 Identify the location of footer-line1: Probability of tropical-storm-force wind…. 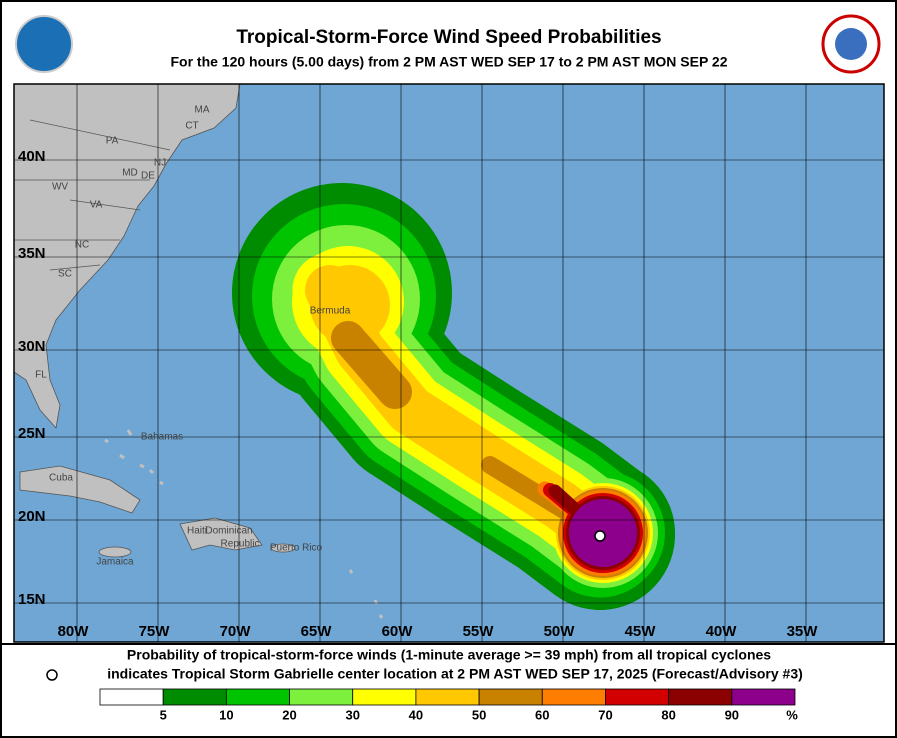
(449, 655).